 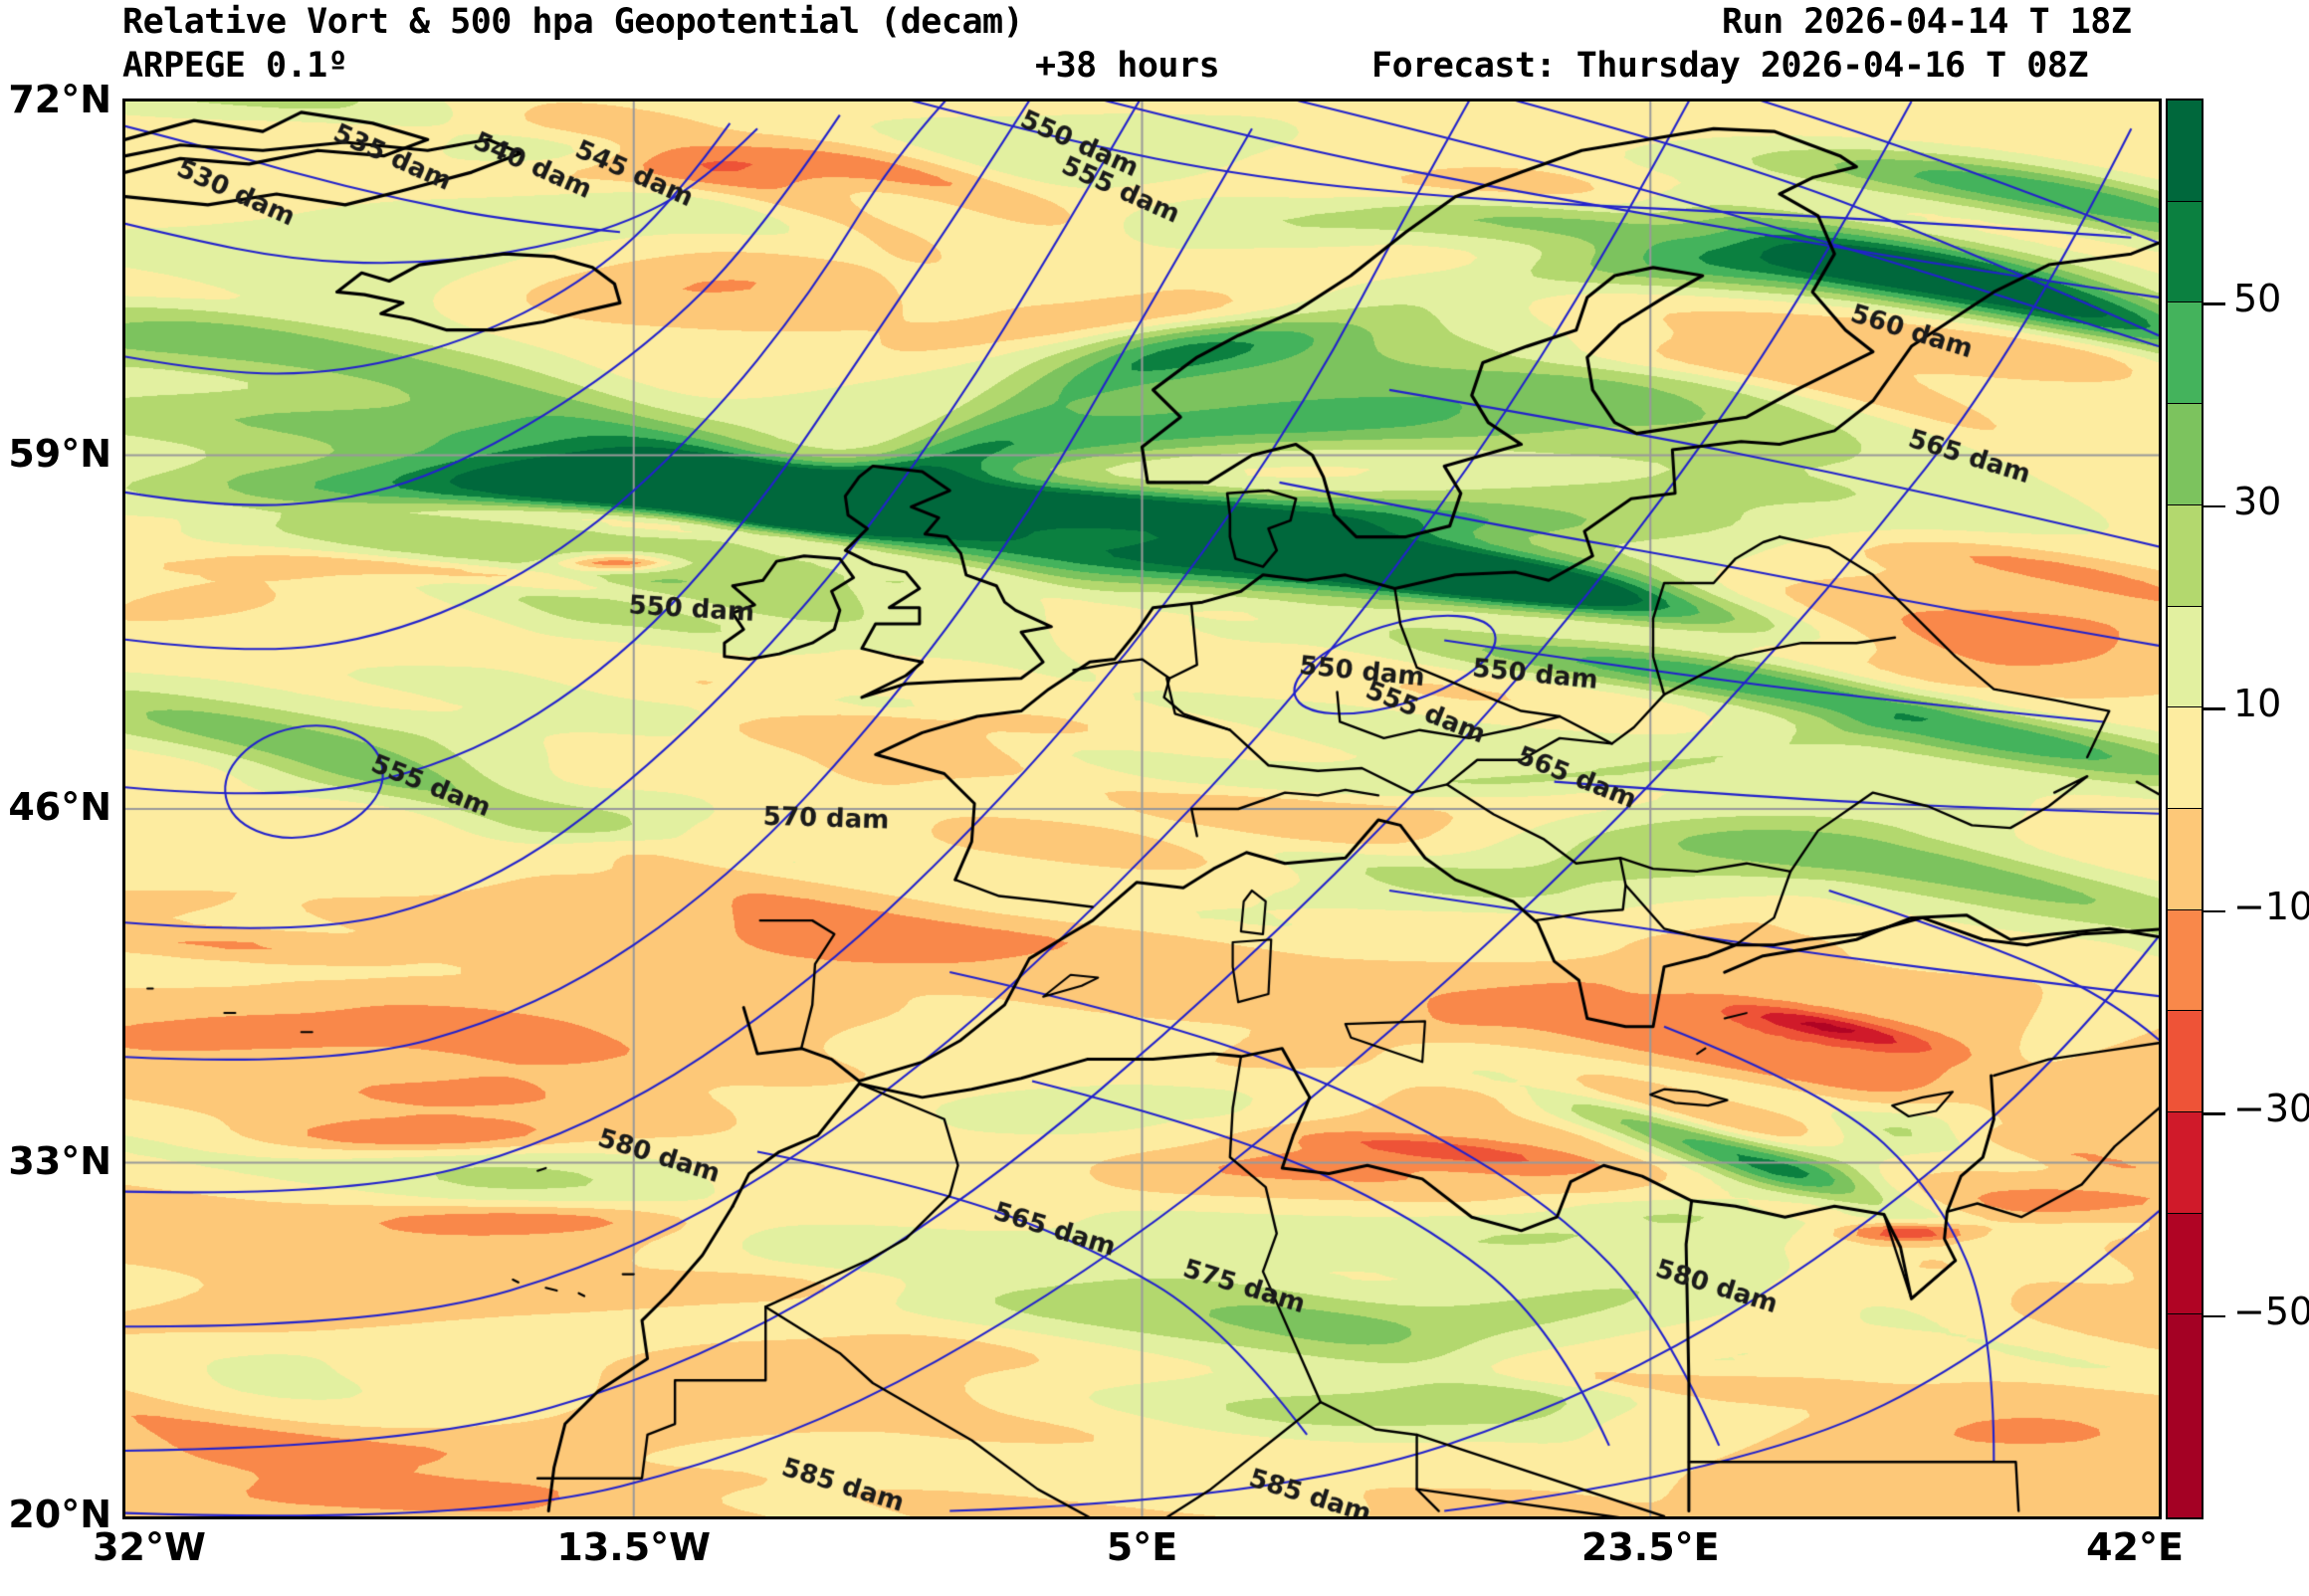 I want to click on x-axis-tick-label: 5°E, so click(x=1142, y=1547).